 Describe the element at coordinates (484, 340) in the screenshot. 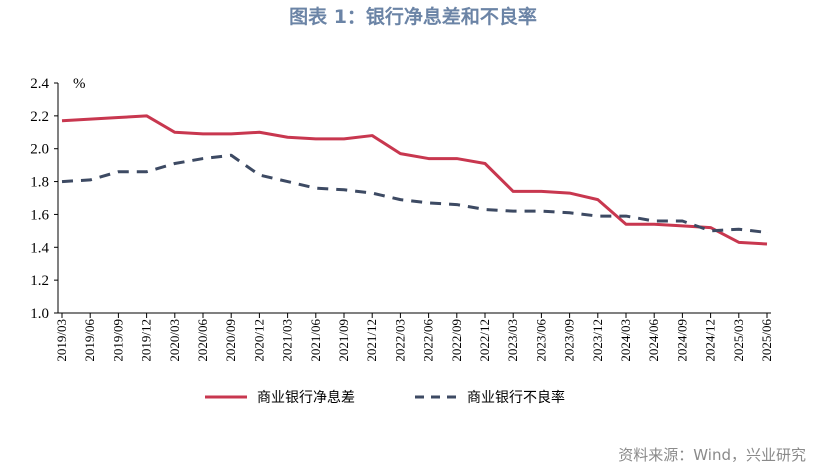

I see `x-tick-label: 2022/12` at that location.